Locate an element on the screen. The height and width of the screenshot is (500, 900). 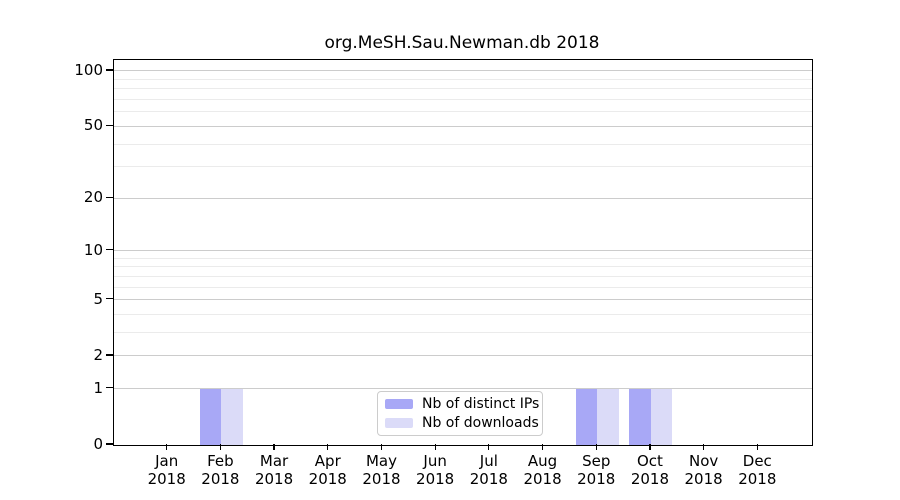
x-tick-label: Oct 2018 is located at coordinates (650, 470).